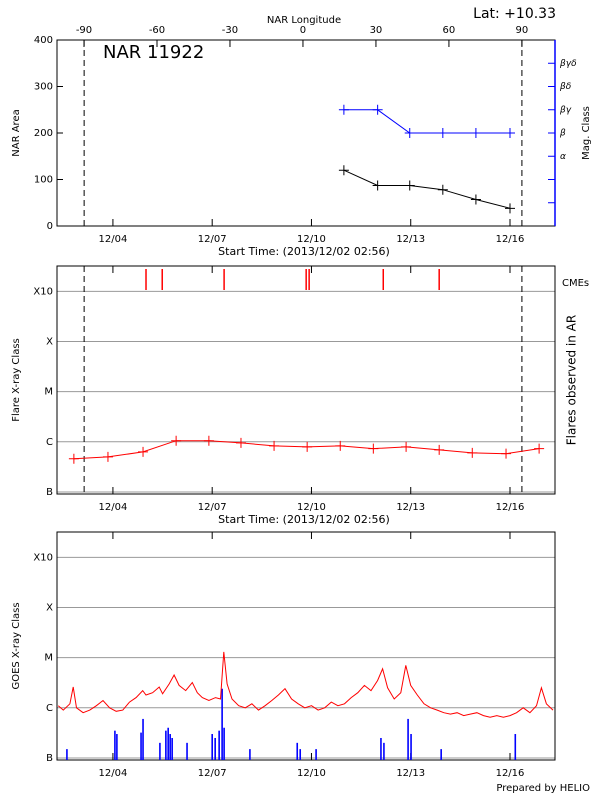  I want to click on y-tick-label: 300, so click(43, 87).